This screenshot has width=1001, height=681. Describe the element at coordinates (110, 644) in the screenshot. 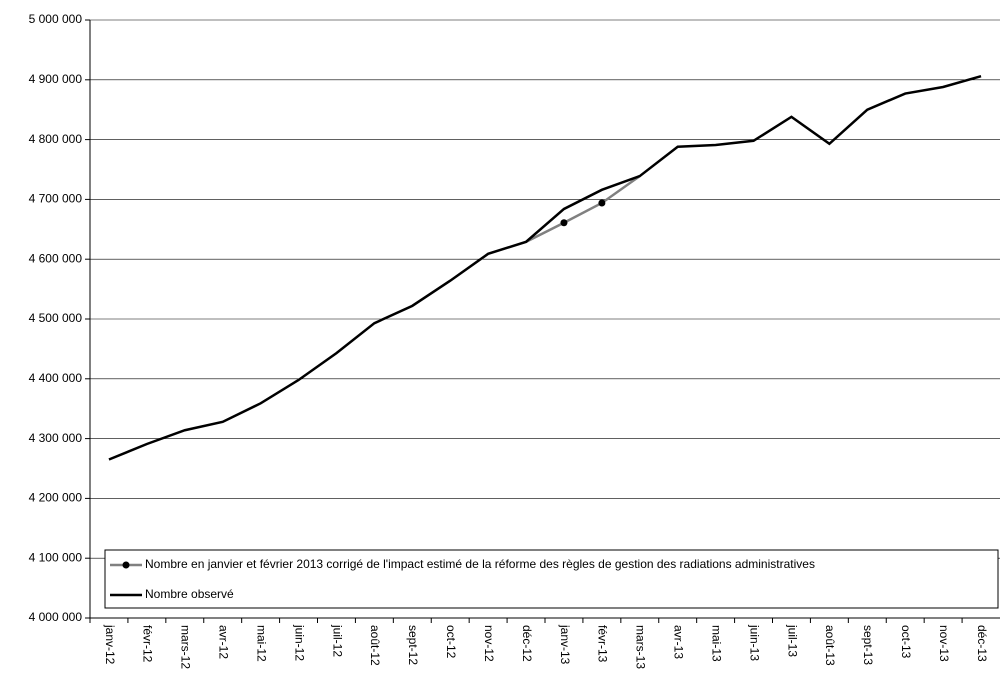

I see `x-tick-label: janv-12` at that location.